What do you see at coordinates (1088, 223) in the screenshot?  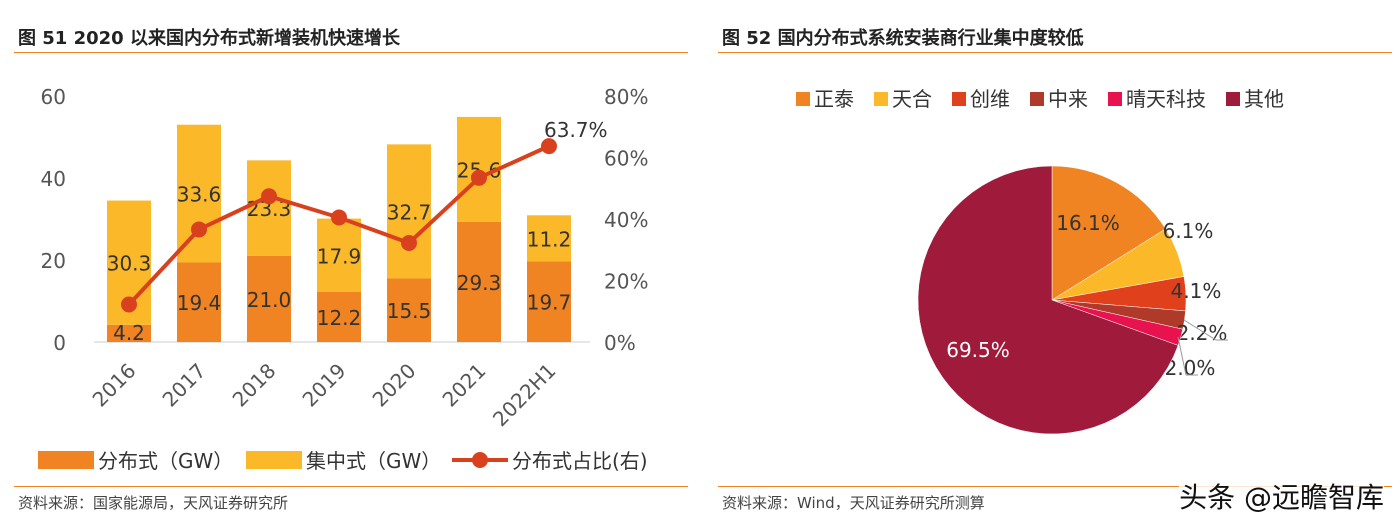 I see `pie-label: 16.1%` at bounding box center [1088, 223].